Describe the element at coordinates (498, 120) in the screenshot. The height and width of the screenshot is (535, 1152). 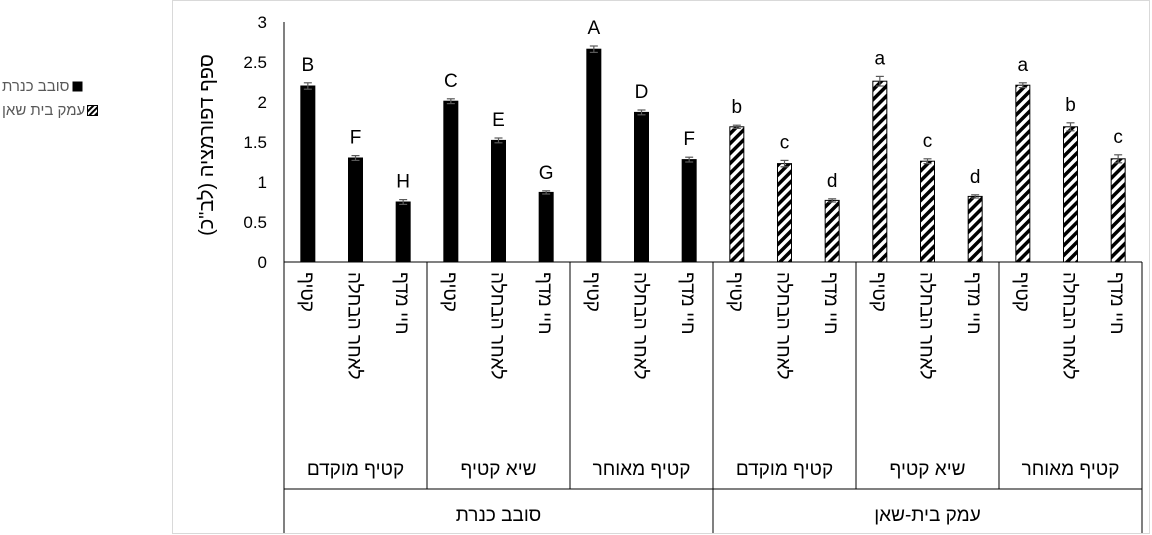
I see `significance-letter: E` at that location.